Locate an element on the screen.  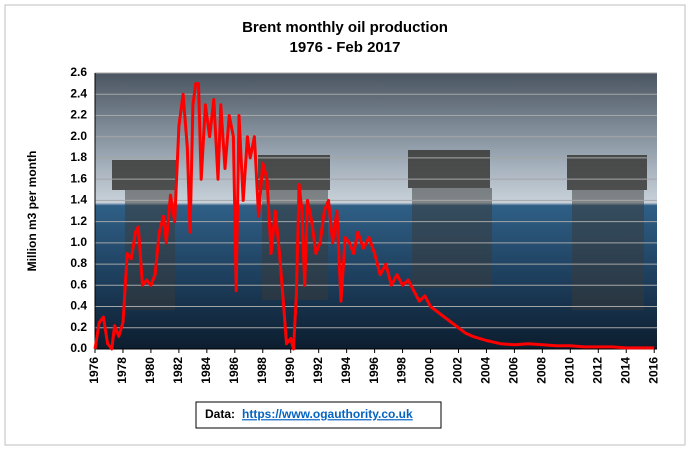
source-label: Data: is located at coordinates (220, 414).